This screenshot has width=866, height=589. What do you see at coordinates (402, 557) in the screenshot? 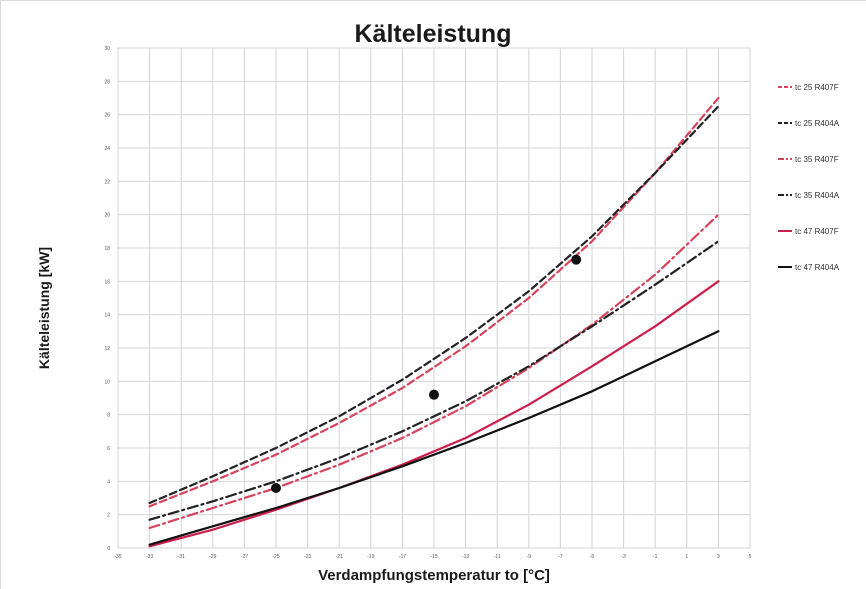
I see `x-tick-label: -17` at bounding box center [402, 557].